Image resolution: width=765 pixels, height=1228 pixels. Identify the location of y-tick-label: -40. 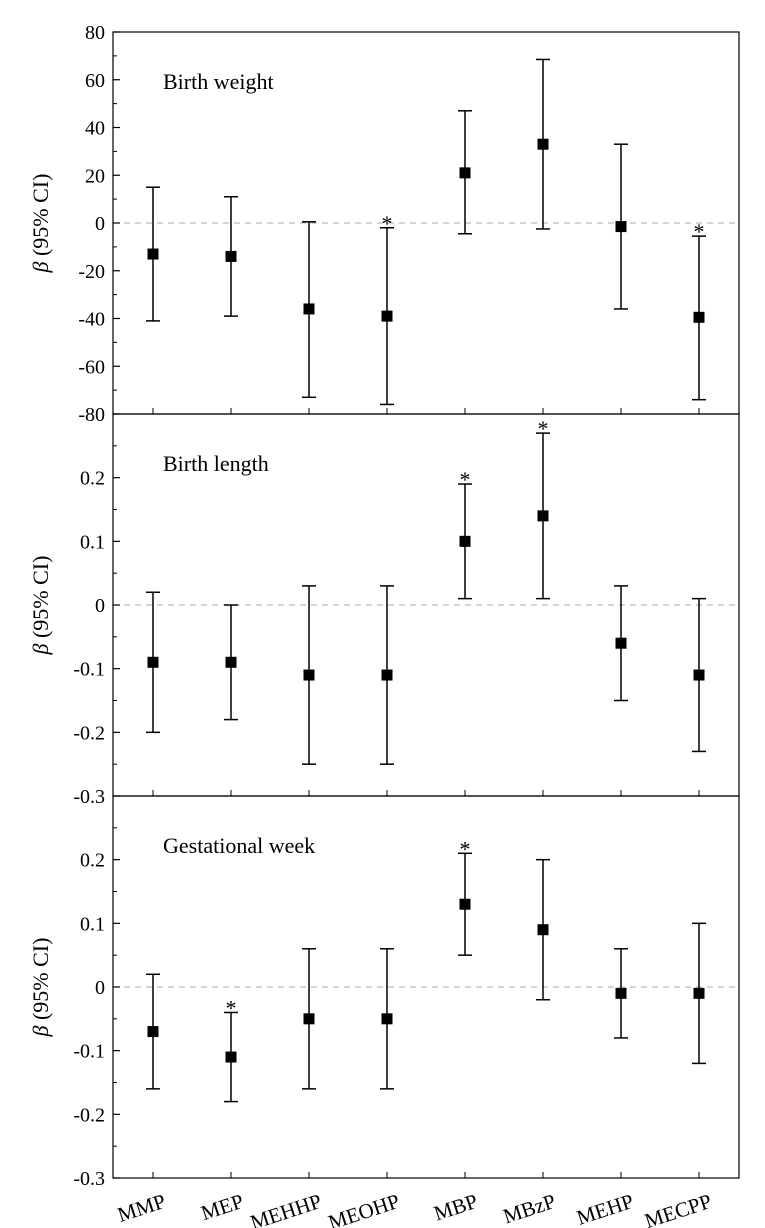
(91, 320).